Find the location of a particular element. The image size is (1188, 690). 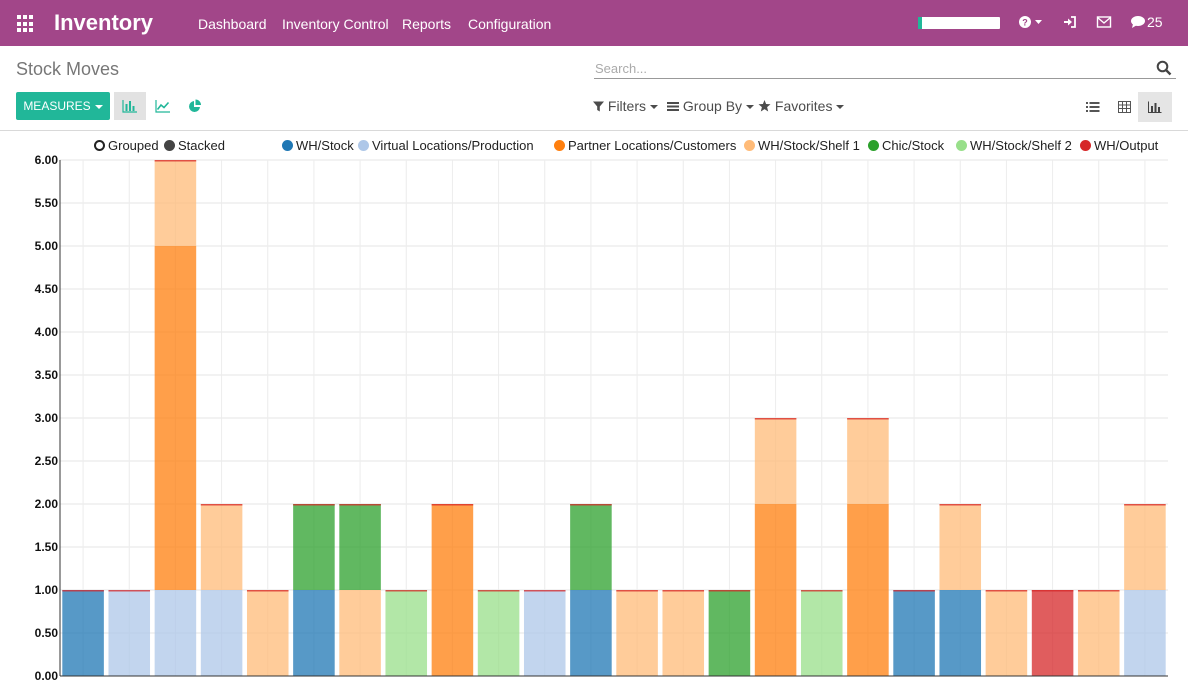

legend-stacked-toggle: Stacked is located at coordinates (194, 145).